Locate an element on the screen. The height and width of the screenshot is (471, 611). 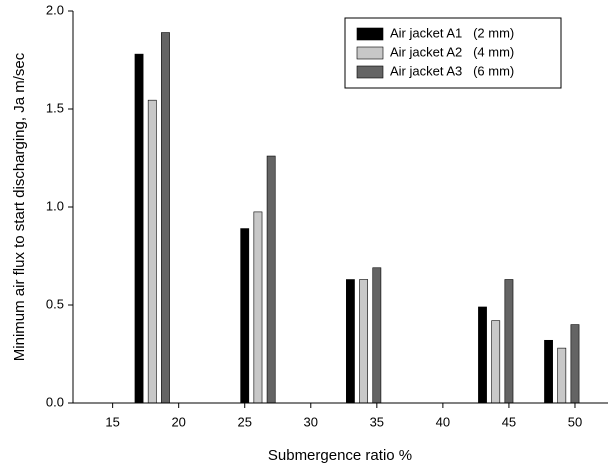
x-tick-label: 50 is located at coordinates (575, 421).